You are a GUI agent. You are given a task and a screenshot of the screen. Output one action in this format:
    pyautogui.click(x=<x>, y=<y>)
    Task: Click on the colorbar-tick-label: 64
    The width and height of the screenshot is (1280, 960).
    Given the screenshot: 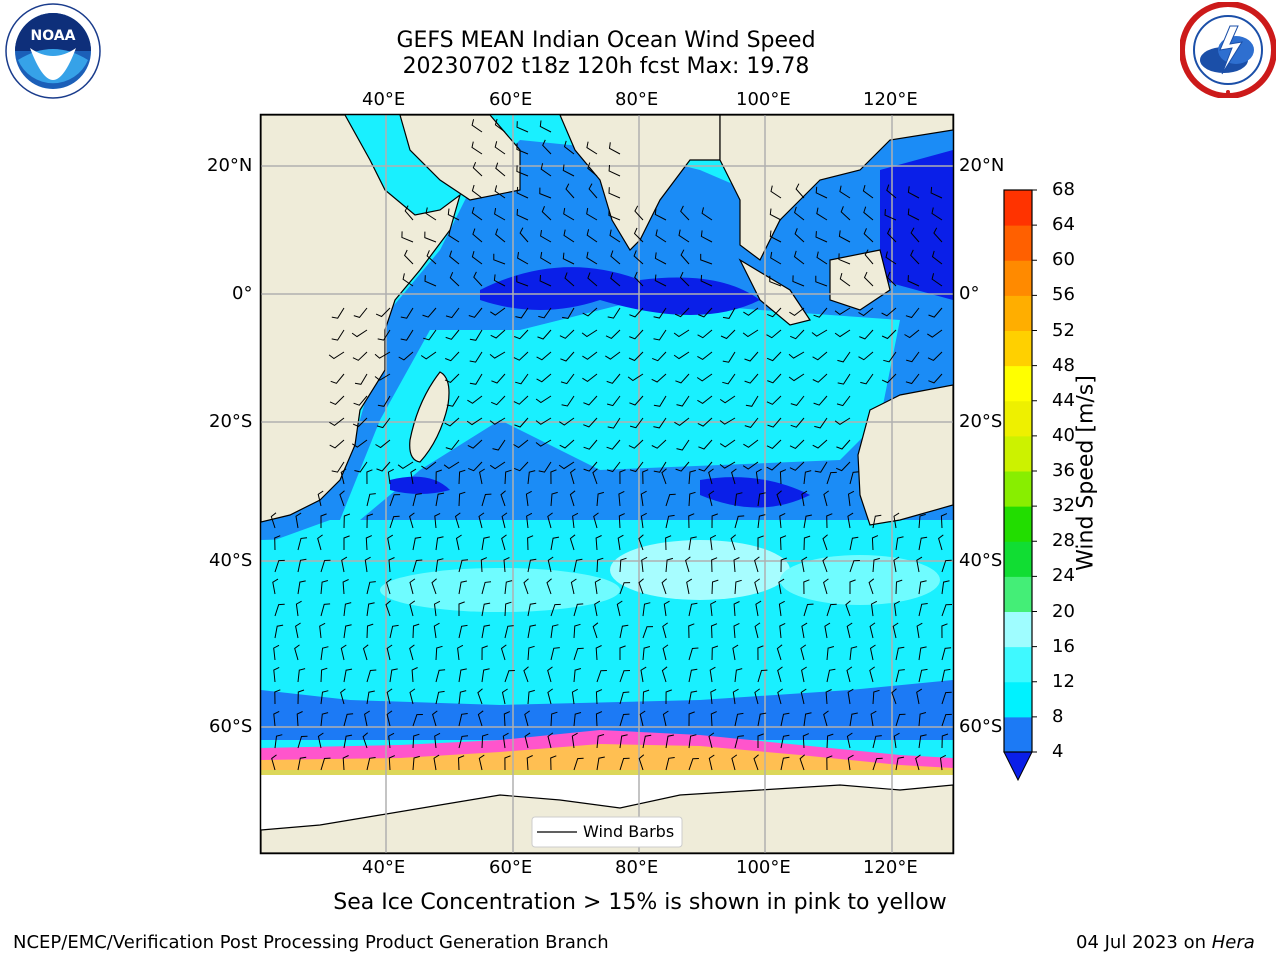 What is the action you would take?
    pyautogui.click(x=1063, y=225)
    